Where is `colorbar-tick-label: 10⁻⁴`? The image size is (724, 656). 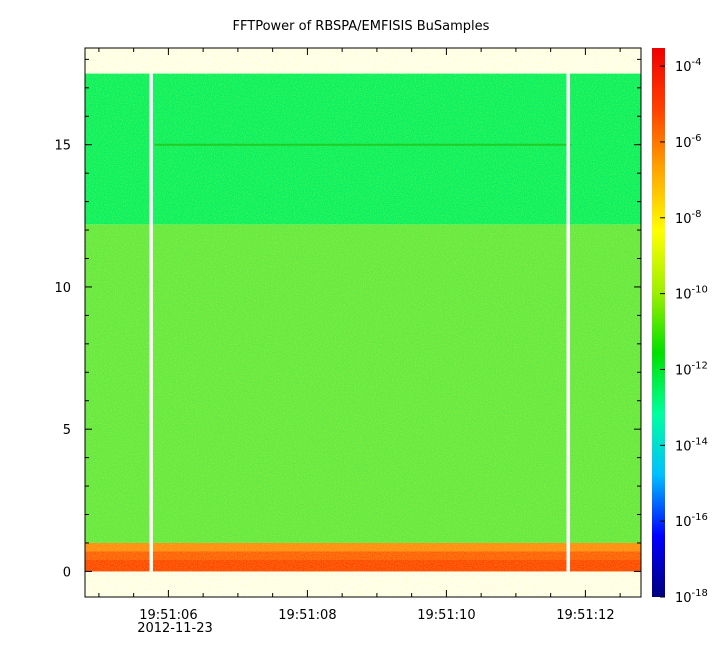
colorbar-tick-label: 10⁻⁴ is located at coordinates (688, 66).